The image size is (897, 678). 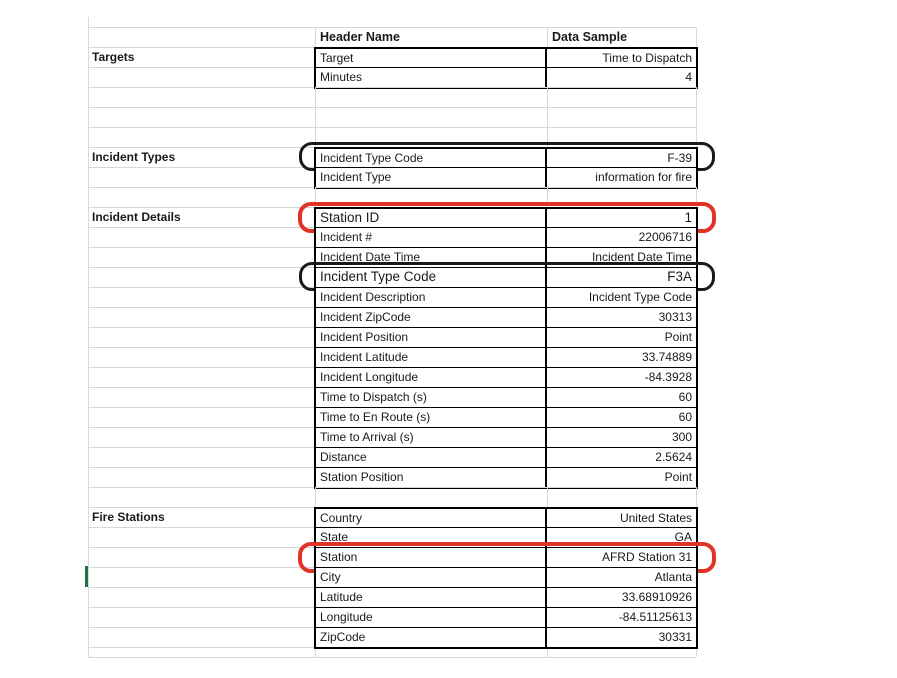 I want to click on section-label-fire-stations: Fire Stations, so click(x=128, y=517).